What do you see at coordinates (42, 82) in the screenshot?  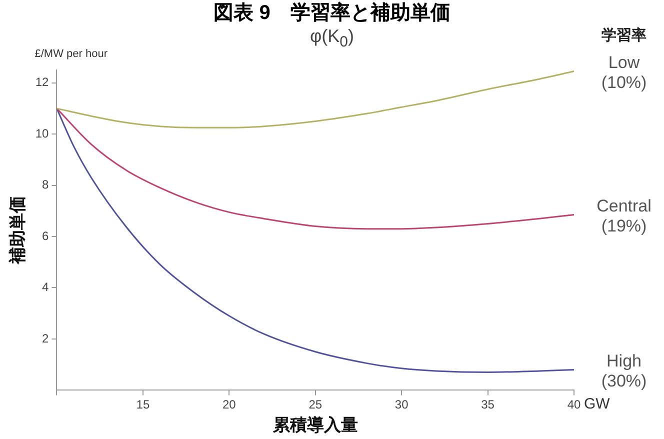 I see `y-tick-label: 12` at bounding box center [42, 82].